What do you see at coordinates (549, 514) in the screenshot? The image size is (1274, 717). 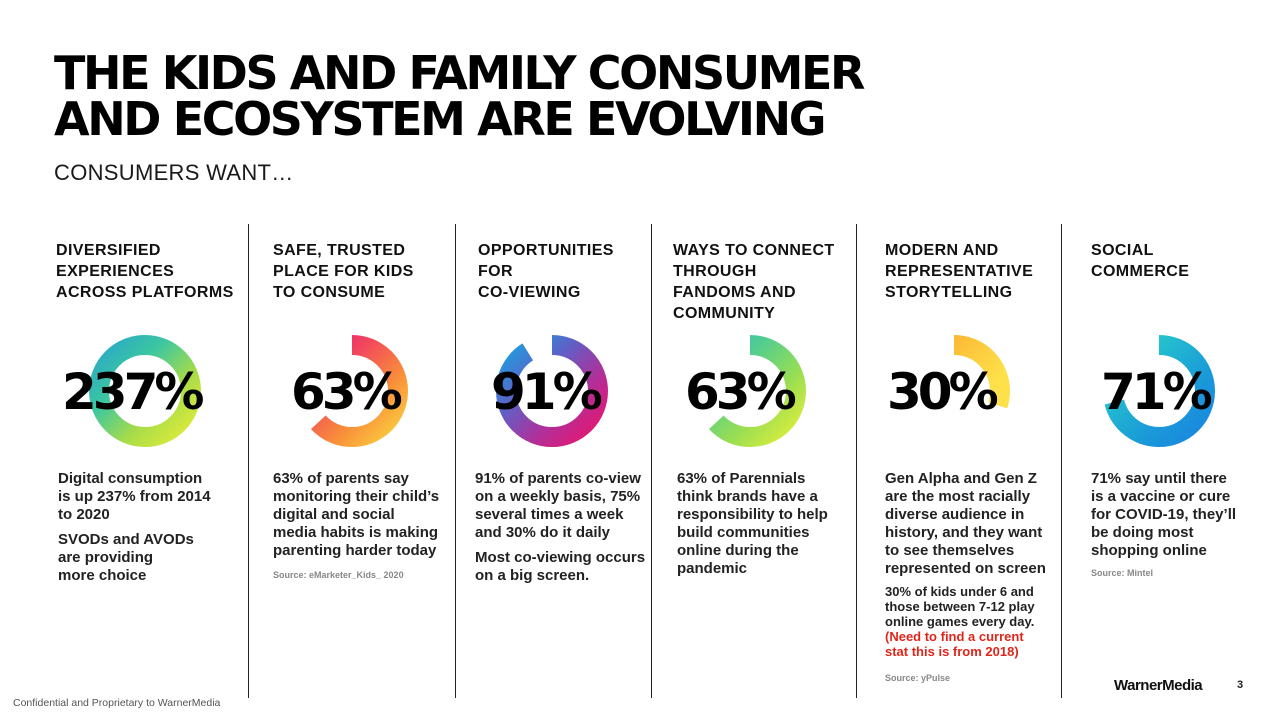 I see `body-line: several times a week` at bounding box center [549, 514].